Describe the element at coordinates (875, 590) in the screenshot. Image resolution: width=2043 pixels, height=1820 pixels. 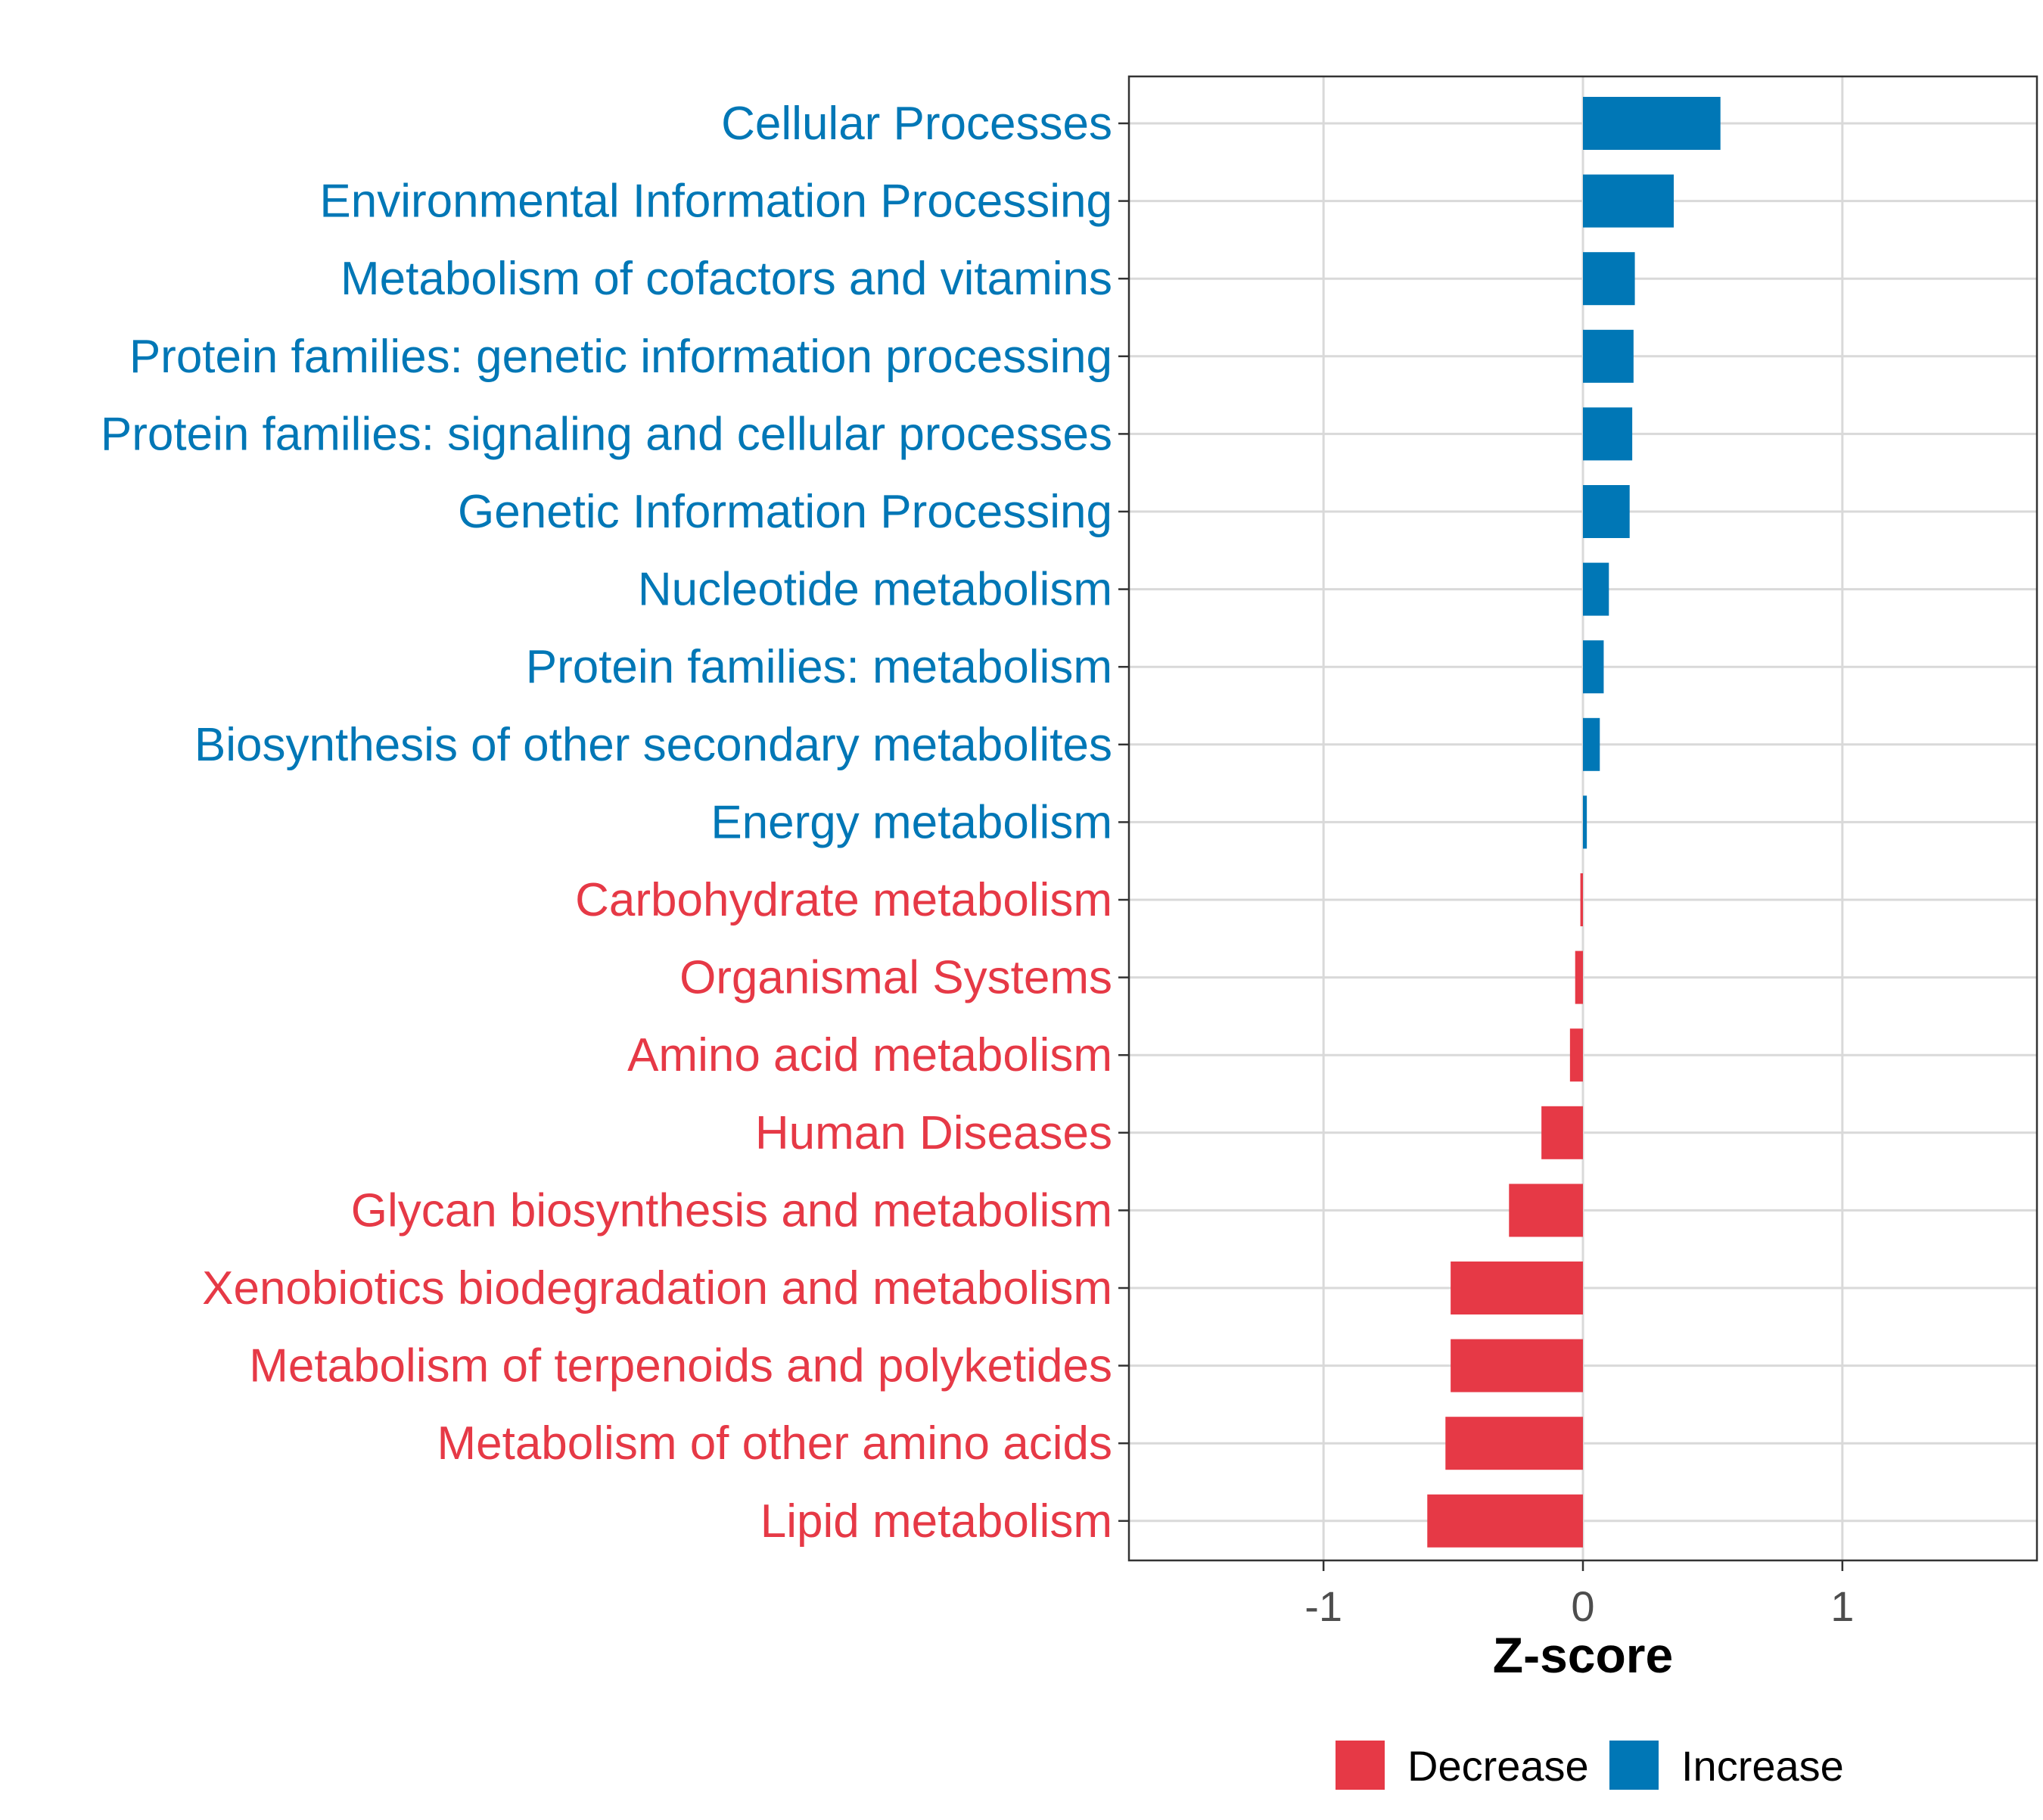
I see `category-label: Nucleotide metabolism` at that location.